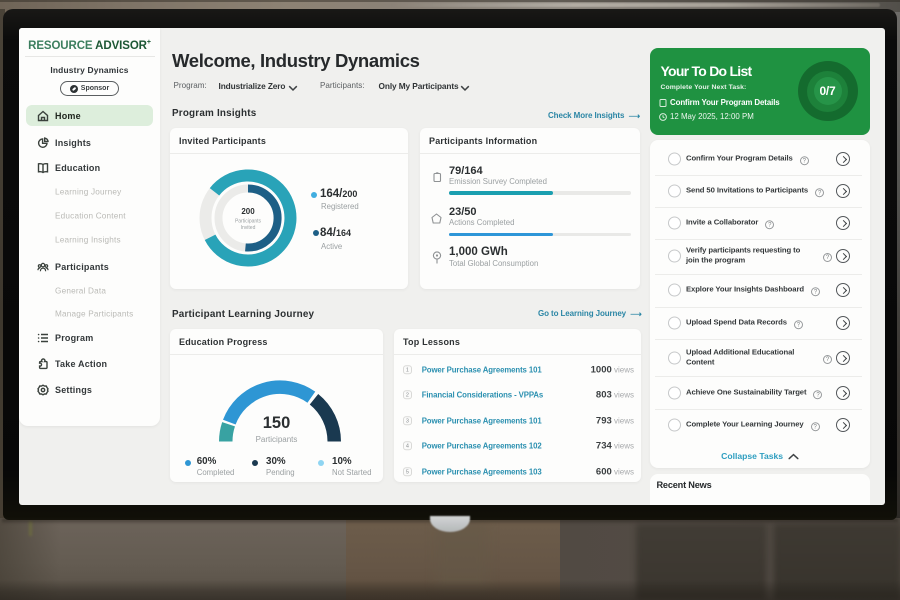  I want to click on svg-text: Participants, so click(247, 222).